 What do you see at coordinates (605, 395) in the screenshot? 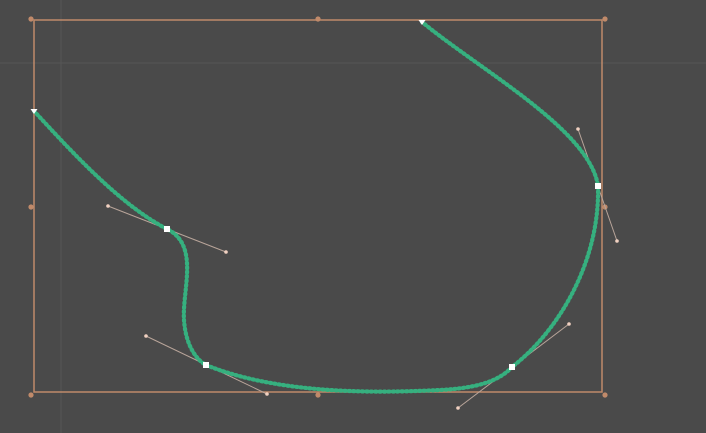
I see `resize-handle-bottom-right` at bounding box center [605, 395].